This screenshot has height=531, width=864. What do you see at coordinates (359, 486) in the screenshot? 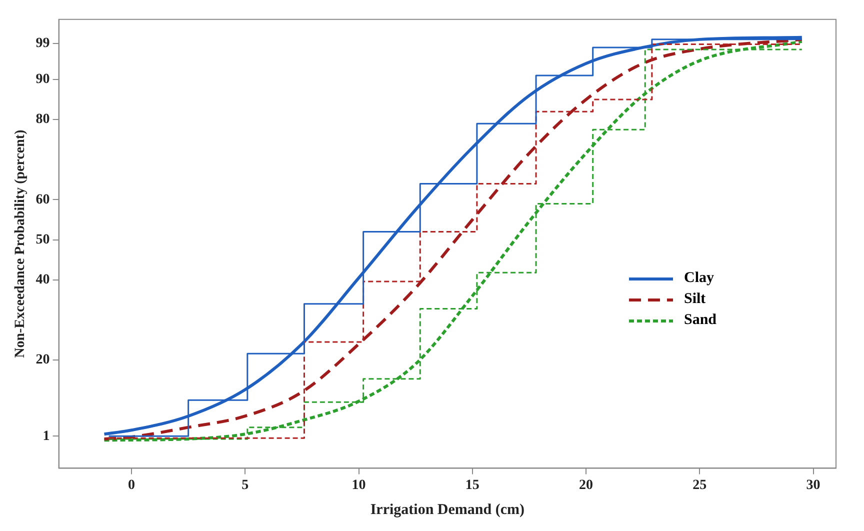
I see `x-tick-label: 10` at bounding box center [359, 486].